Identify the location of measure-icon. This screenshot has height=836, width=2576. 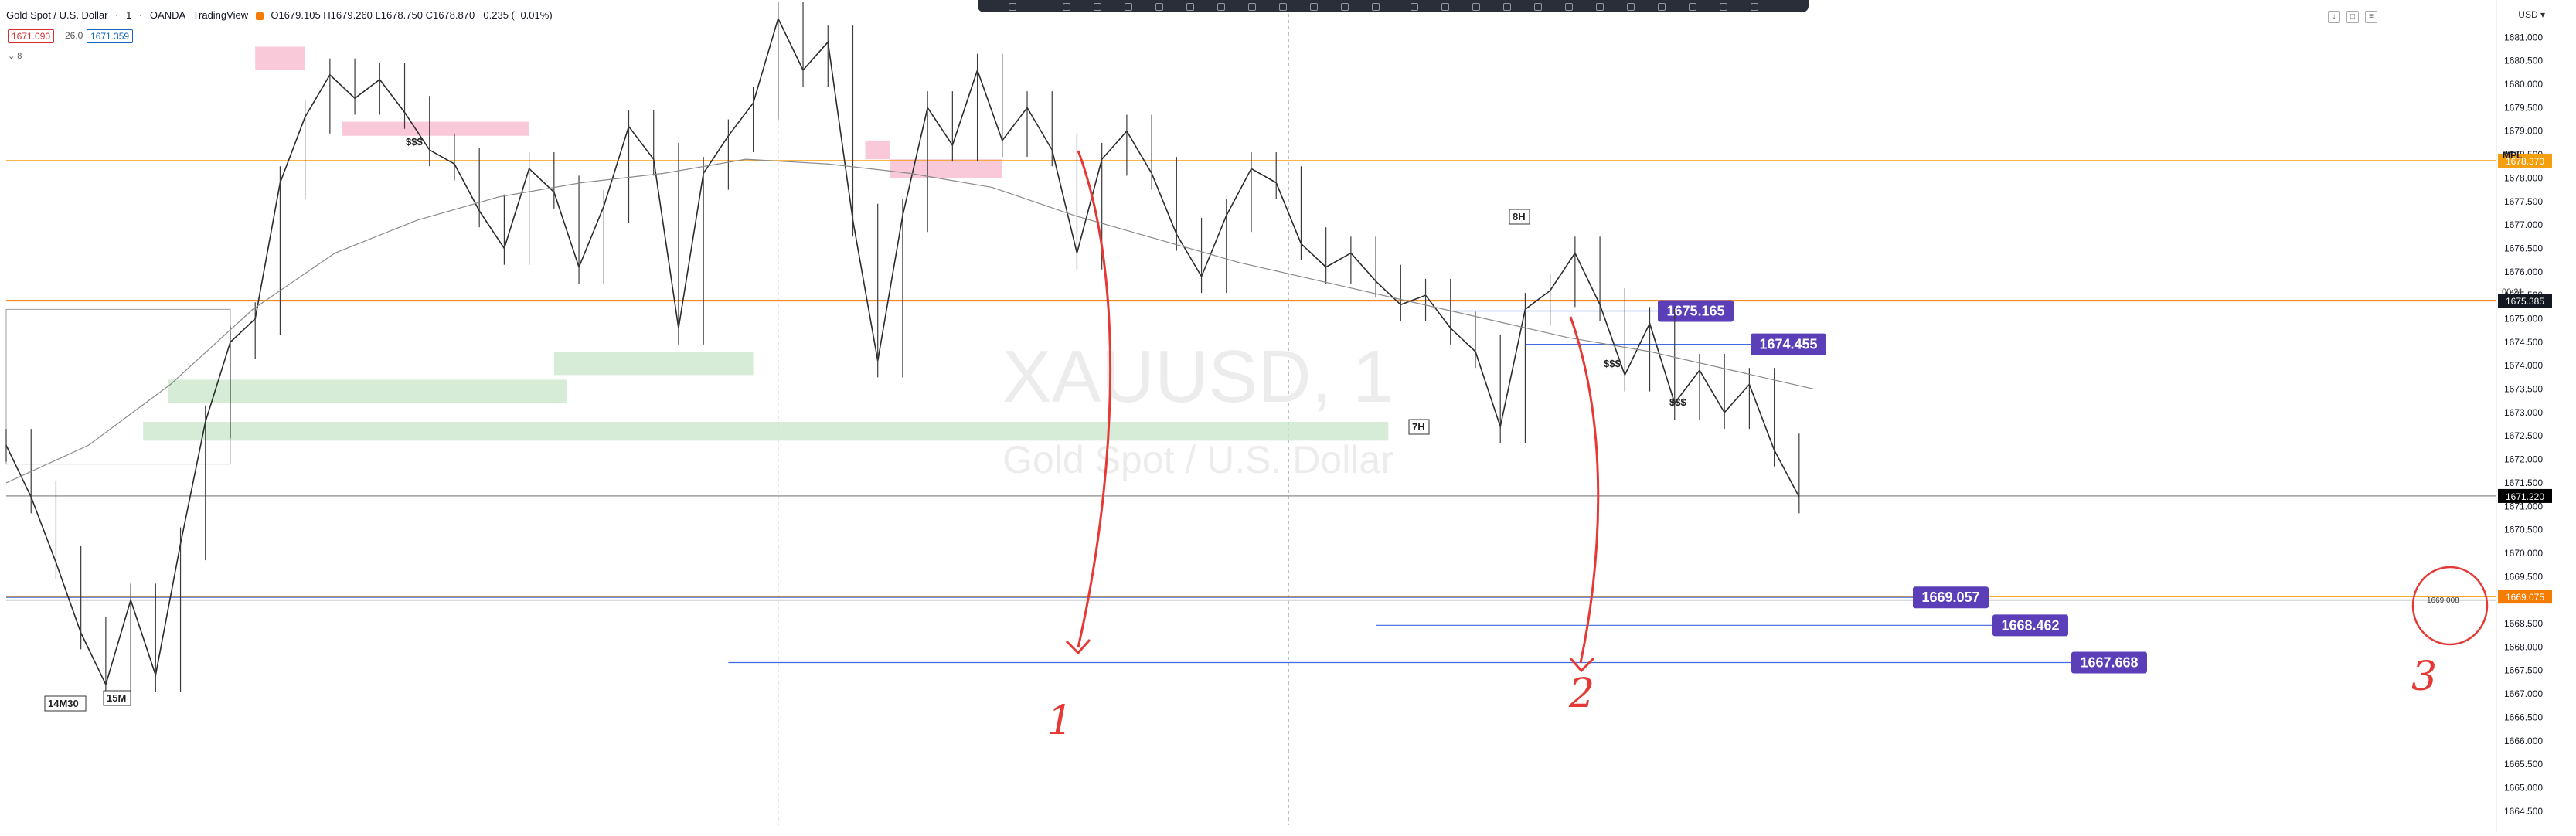
(1221, 7).